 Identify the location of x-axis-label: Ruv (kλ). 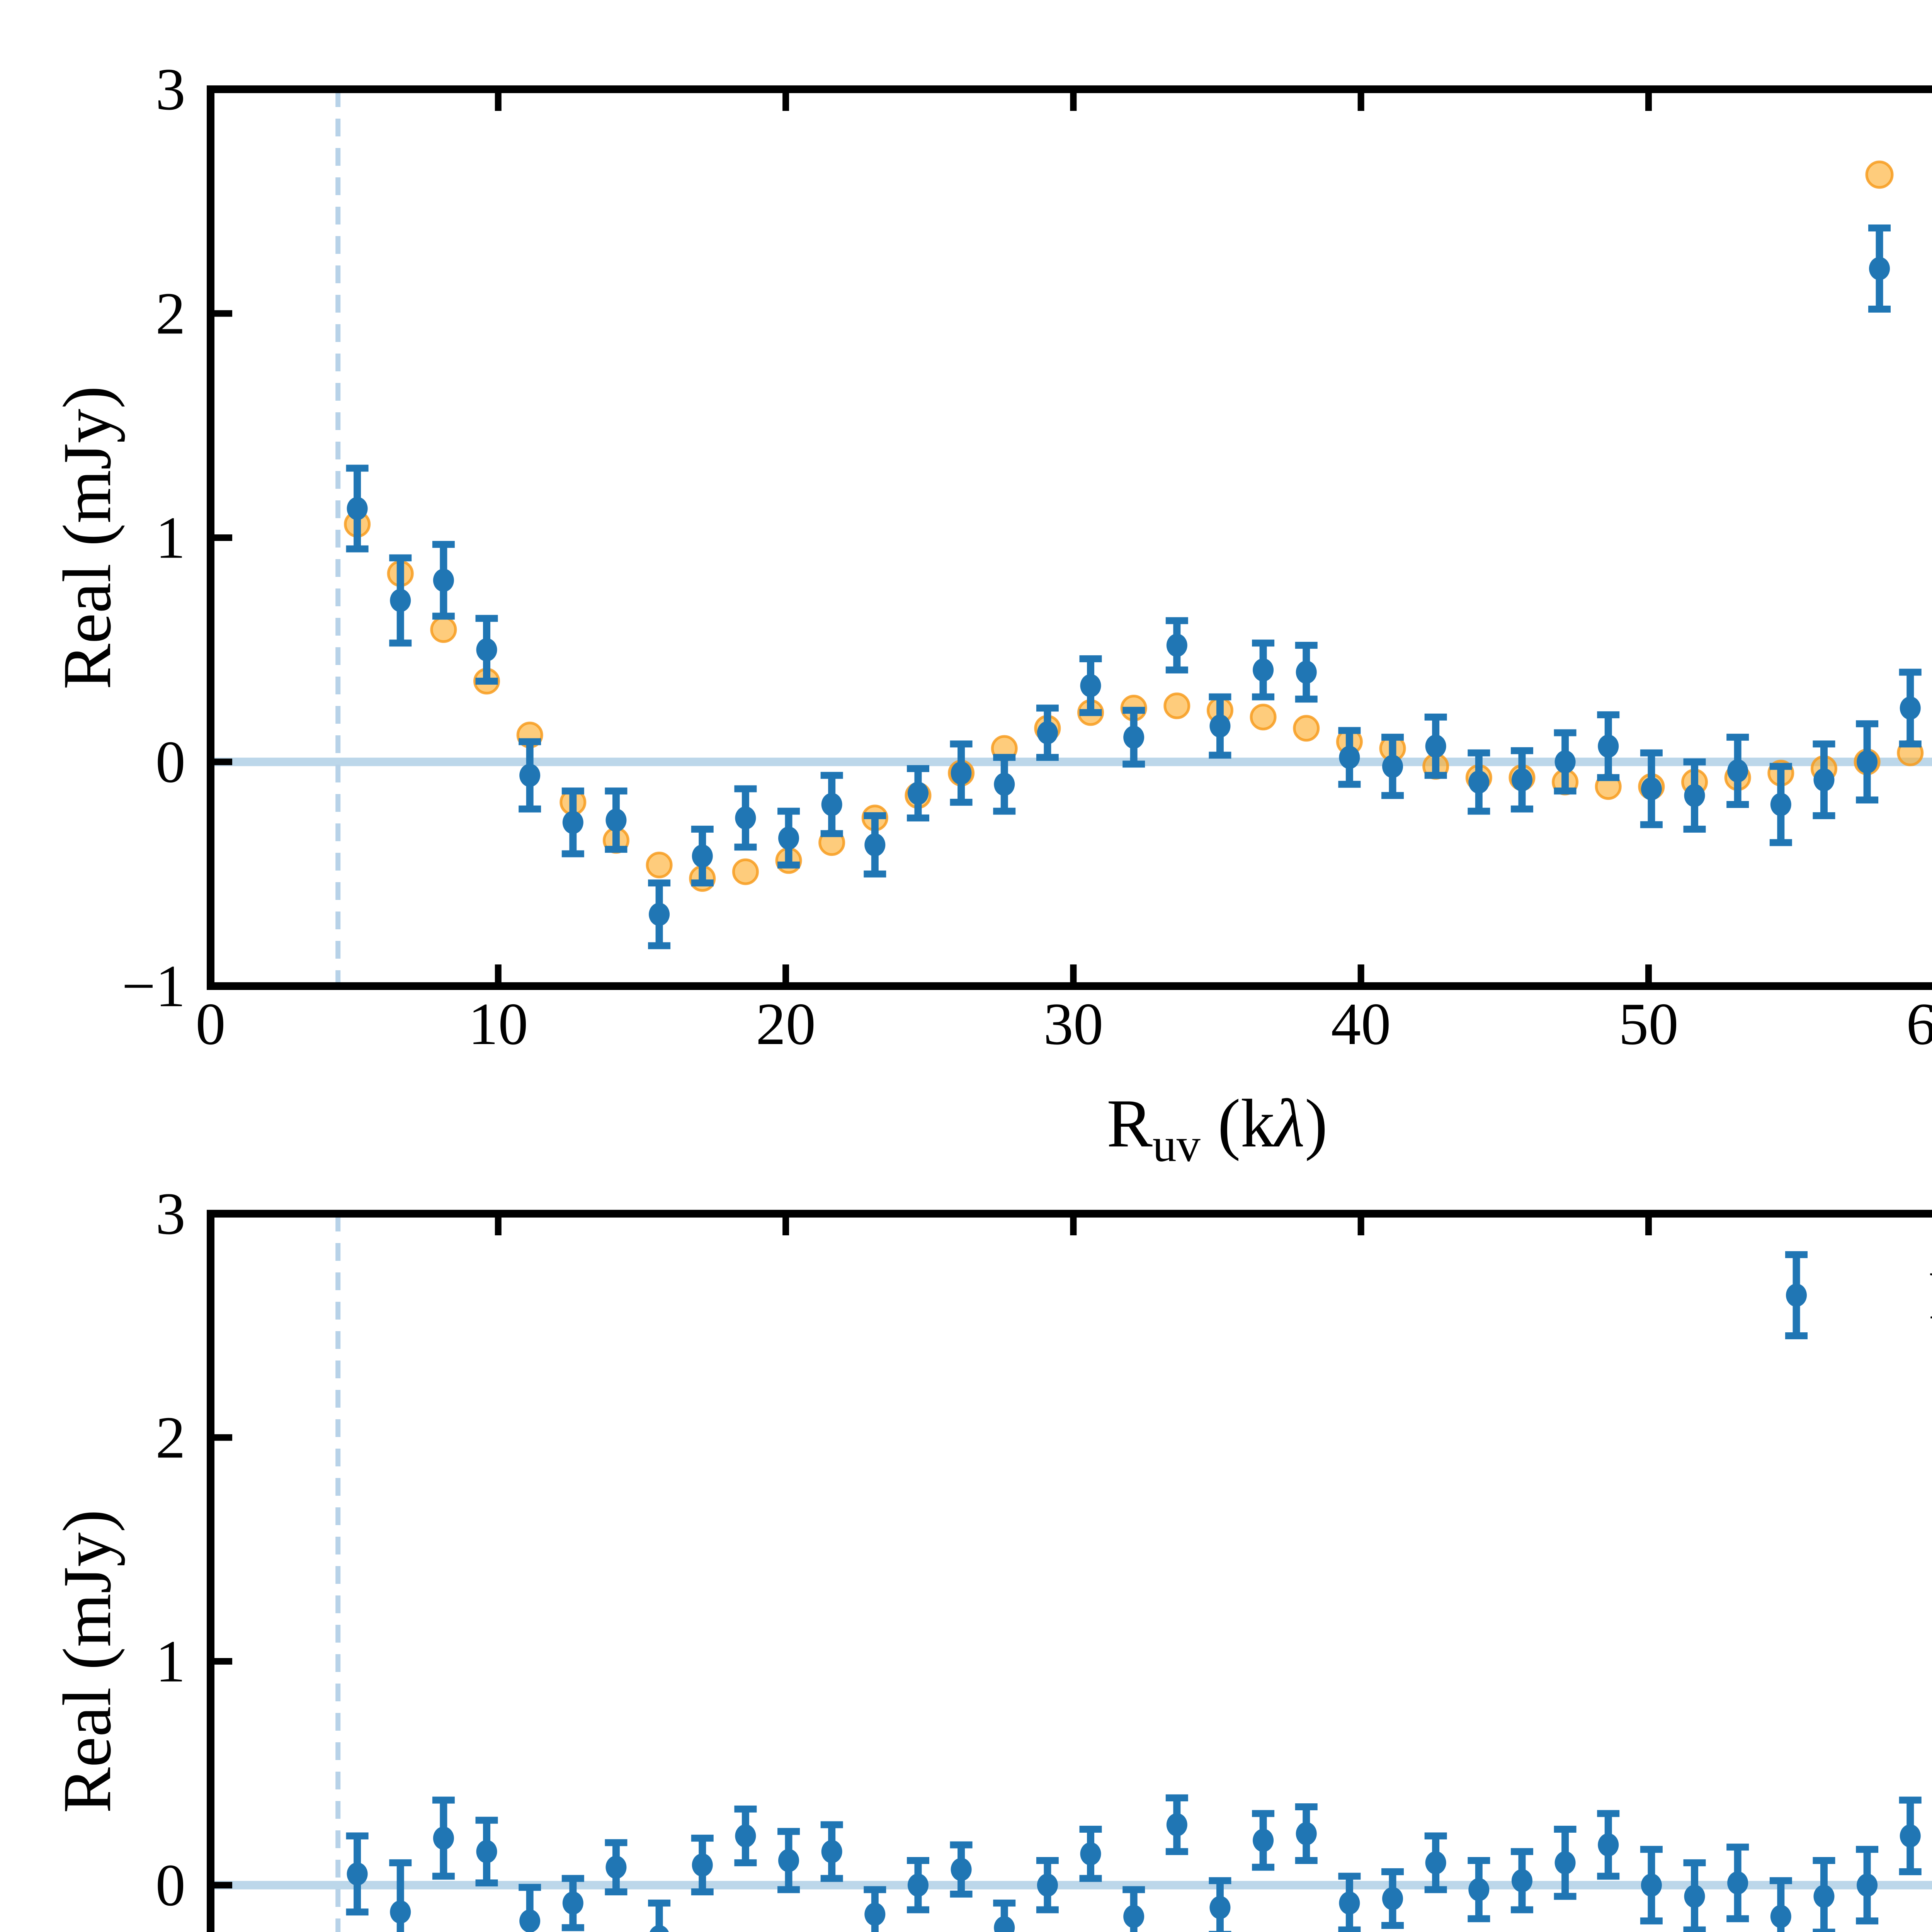
(1218, 1128).